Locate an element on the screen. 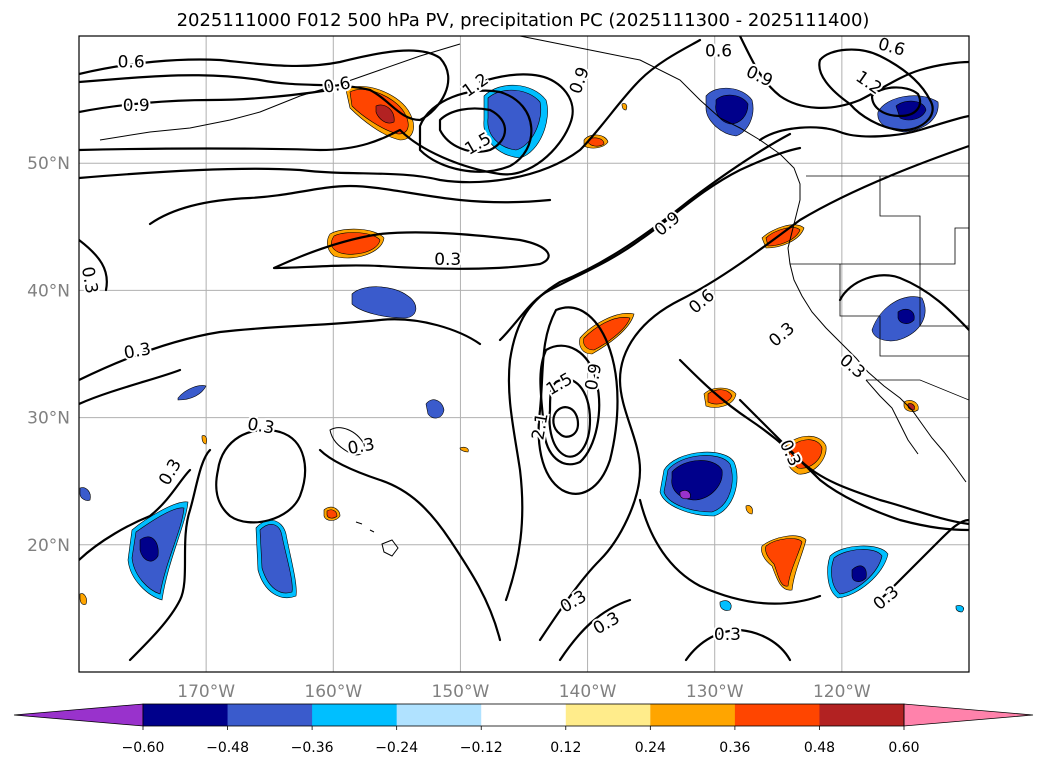 Image resolution: width=1047 pixels, height=765 pixels. y-tick-label: 20°N is located at coordinates (48, 546).